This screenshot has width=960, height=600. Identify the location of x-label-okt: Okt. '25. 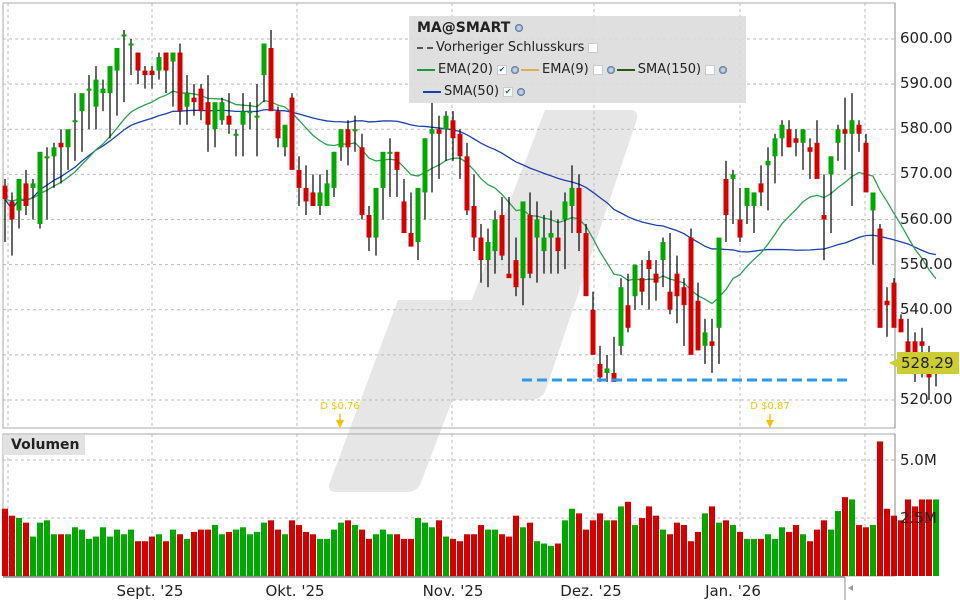
(295, 591).